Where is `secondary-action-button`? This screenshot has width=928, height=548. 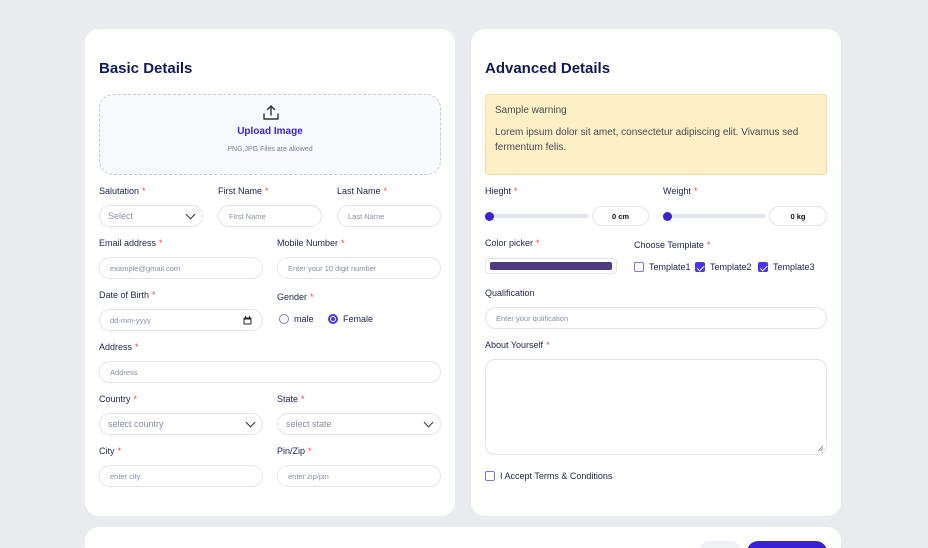 secondary-action-button is located at coordinates (720, 544).